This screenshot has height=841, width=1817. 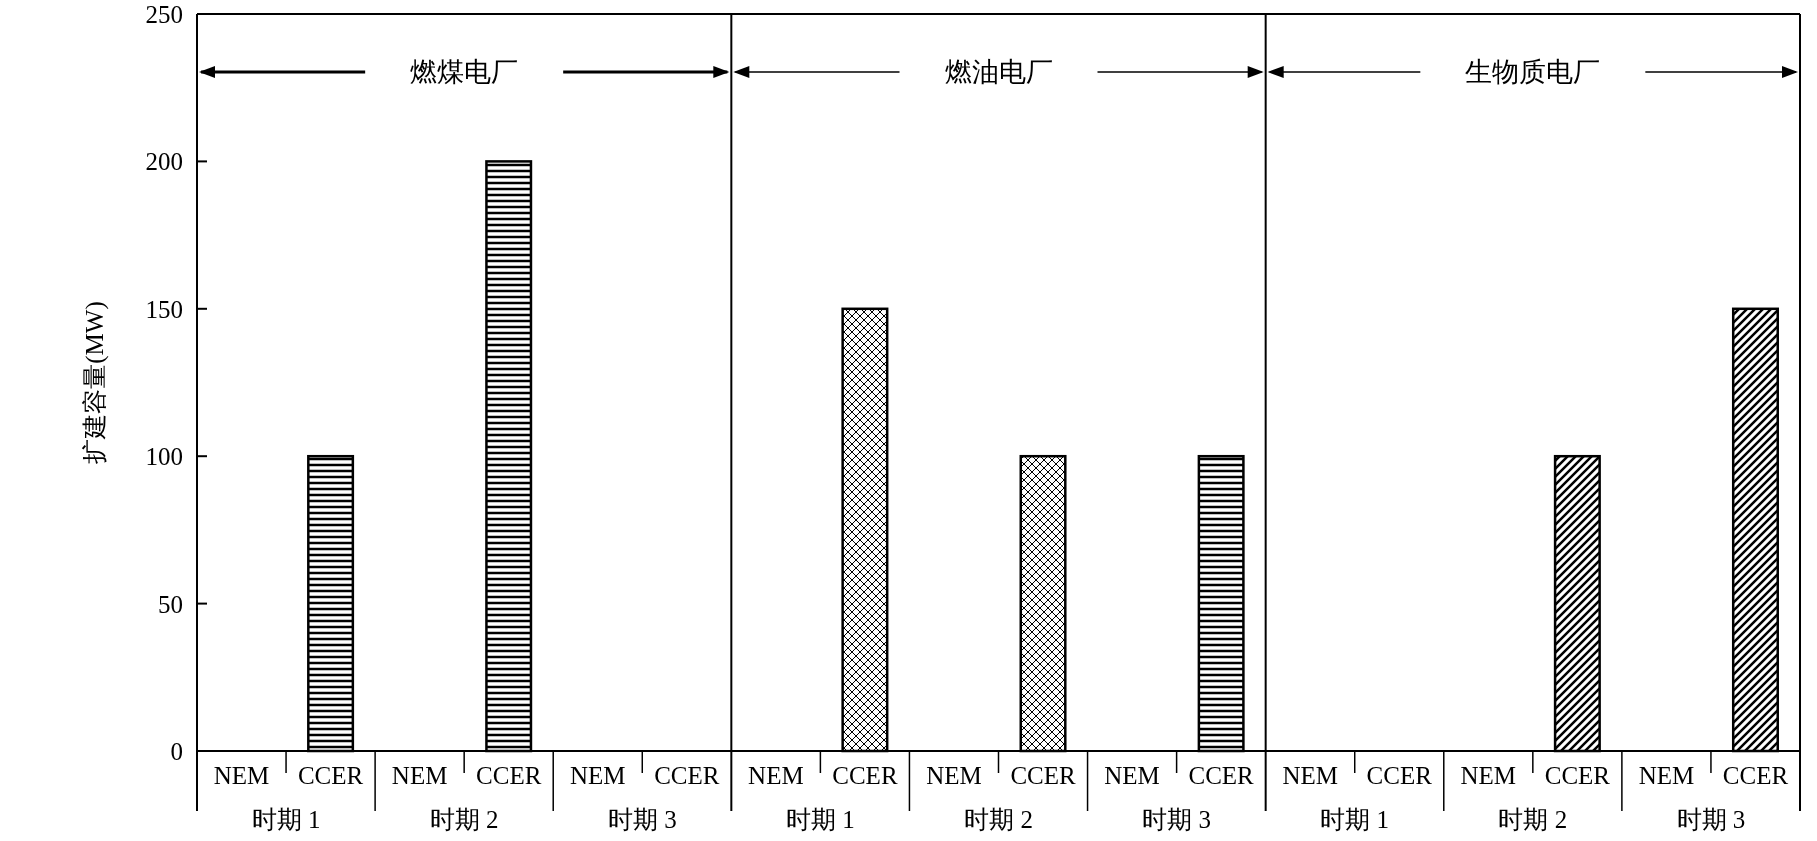 I want to click on annotation: 燃油电厂, so click(x=998, y=72).